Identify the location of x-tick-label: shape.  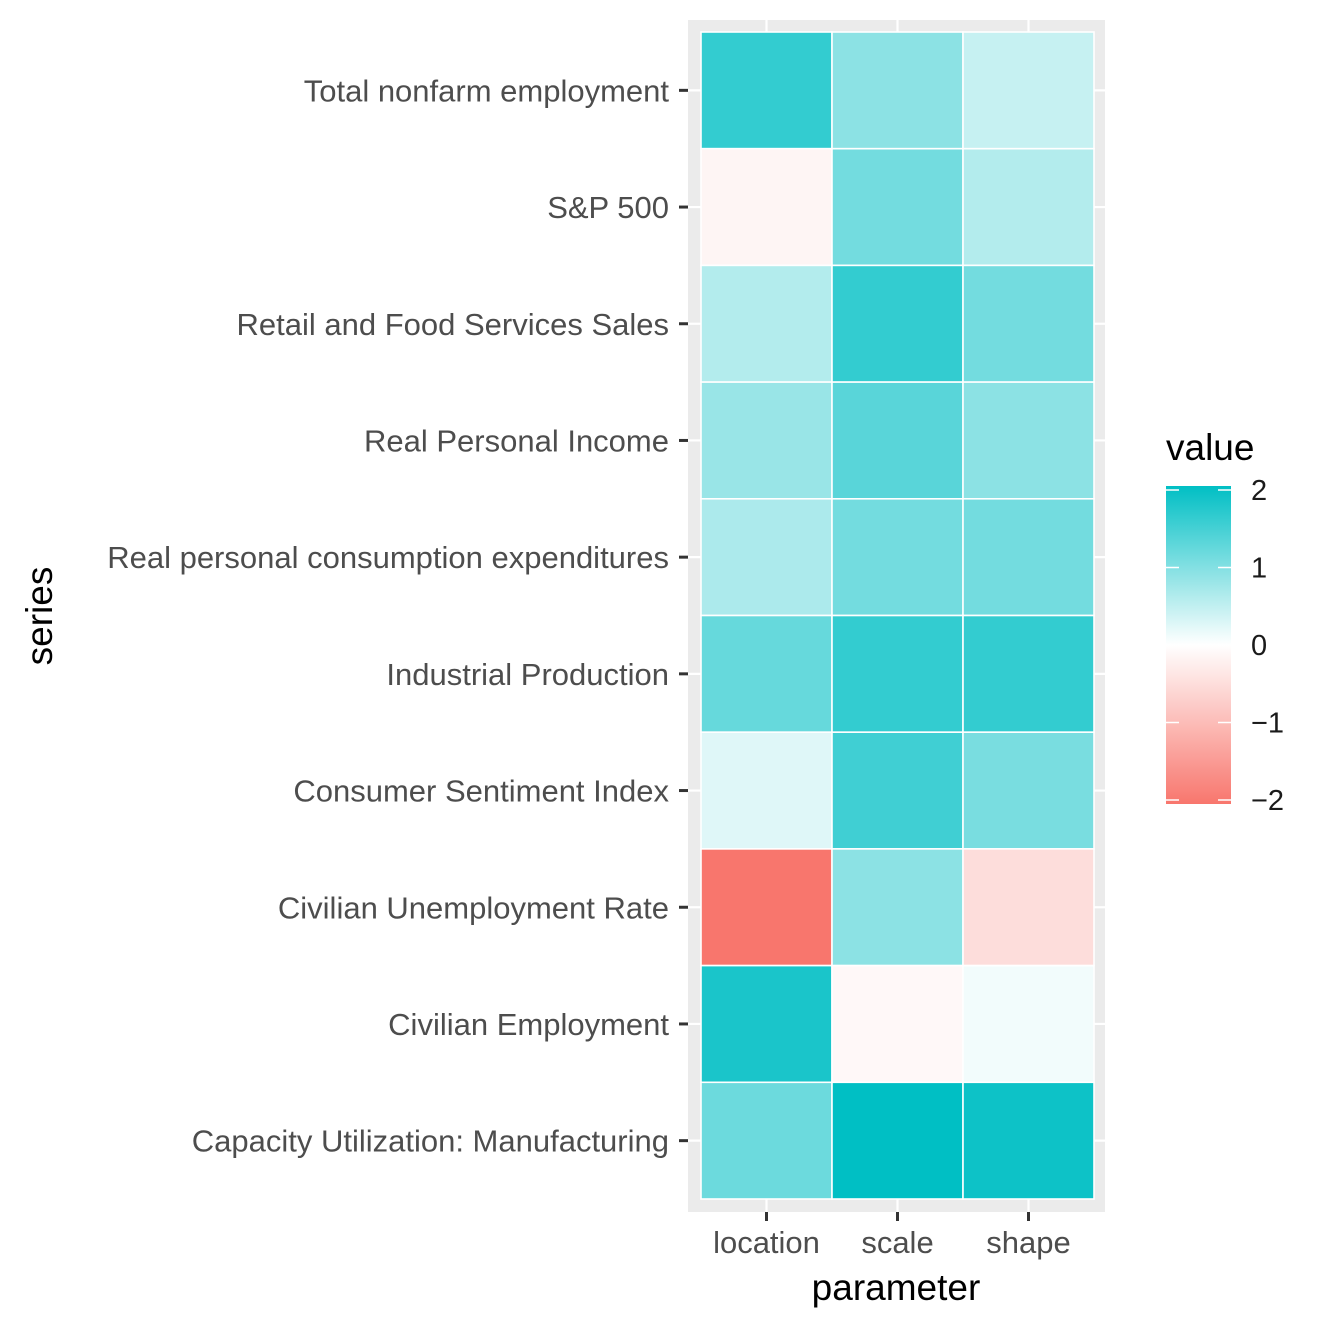
(1028, 1242).